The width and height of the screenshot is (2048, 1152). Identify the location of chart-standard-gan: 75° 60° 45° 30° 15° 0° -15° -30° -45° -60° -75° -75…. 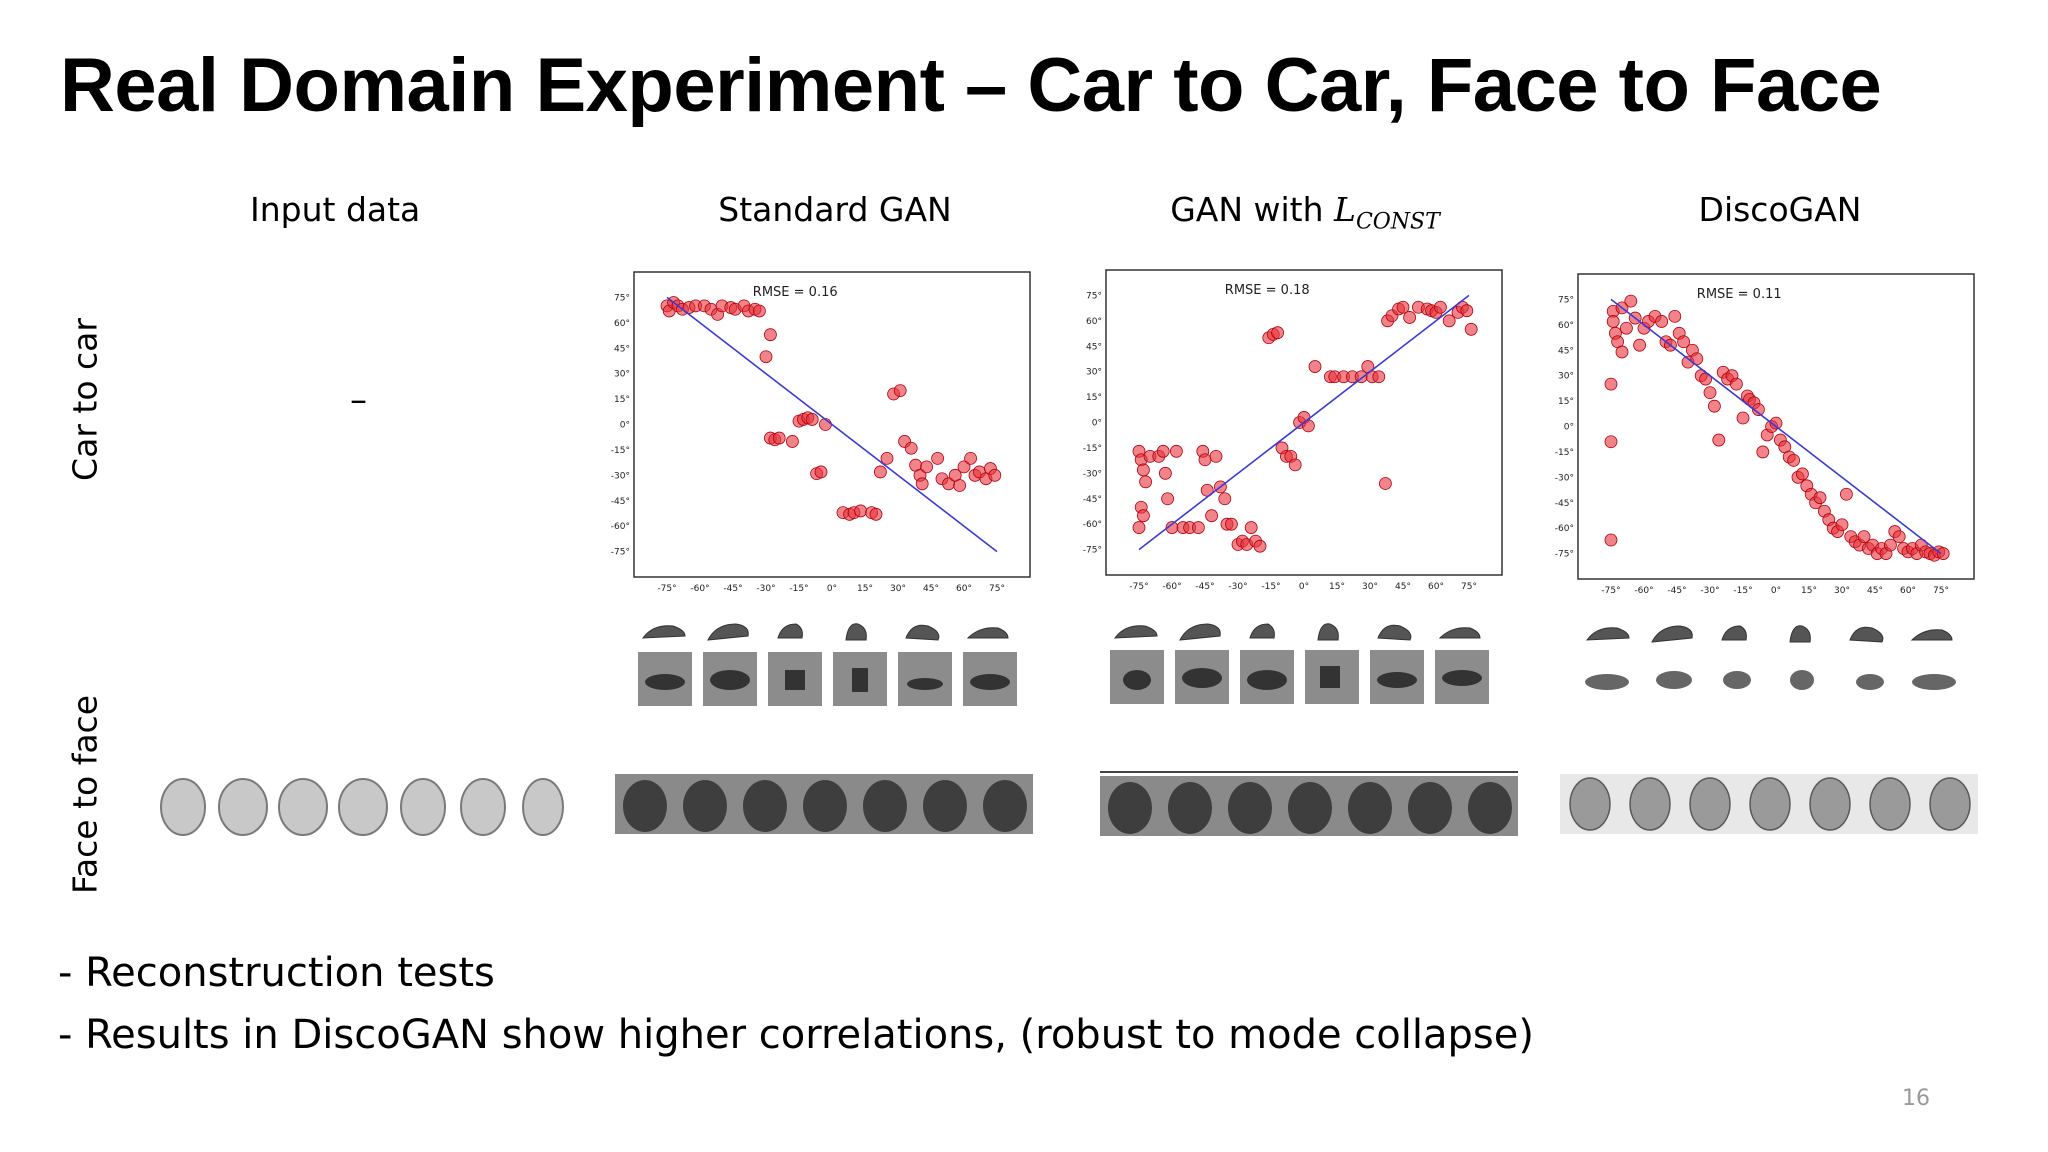
(821, 435).